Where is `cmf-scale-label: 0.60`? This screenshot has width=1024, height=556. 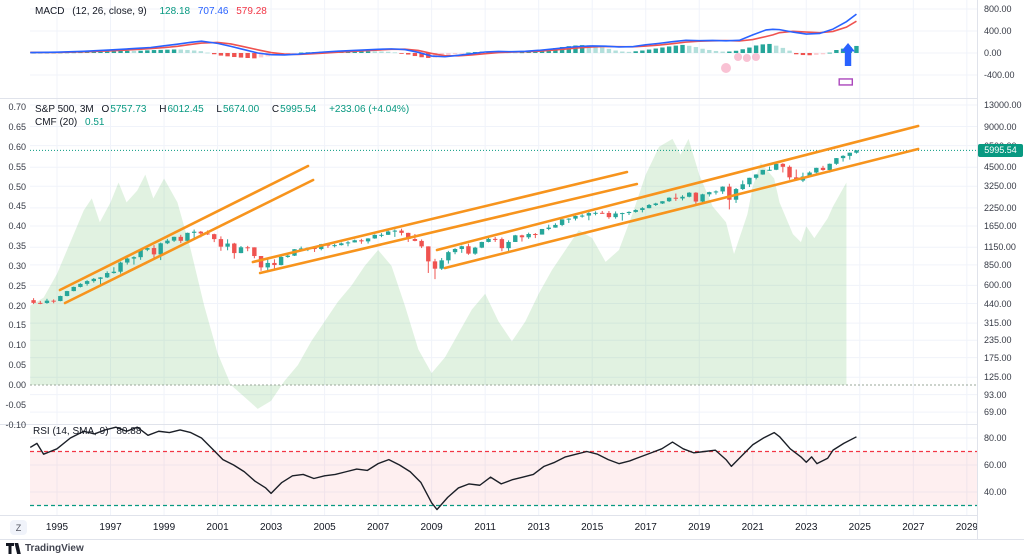
cmf-scale-label: 0.60 is located at coordinates (17, 146).